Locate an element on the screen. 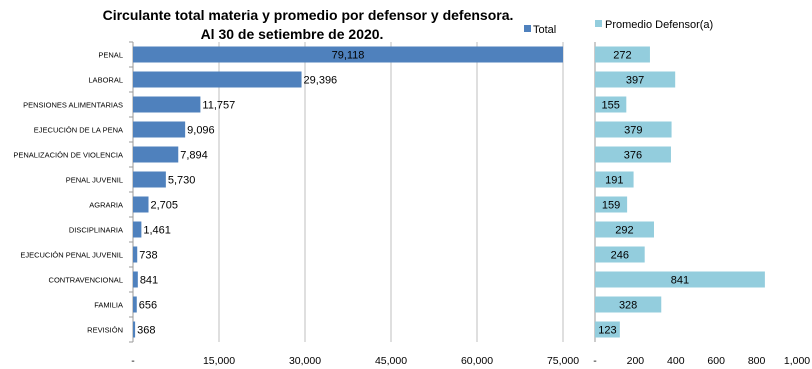  data-label-promedio: 246 is located at coordinates (620, 256).